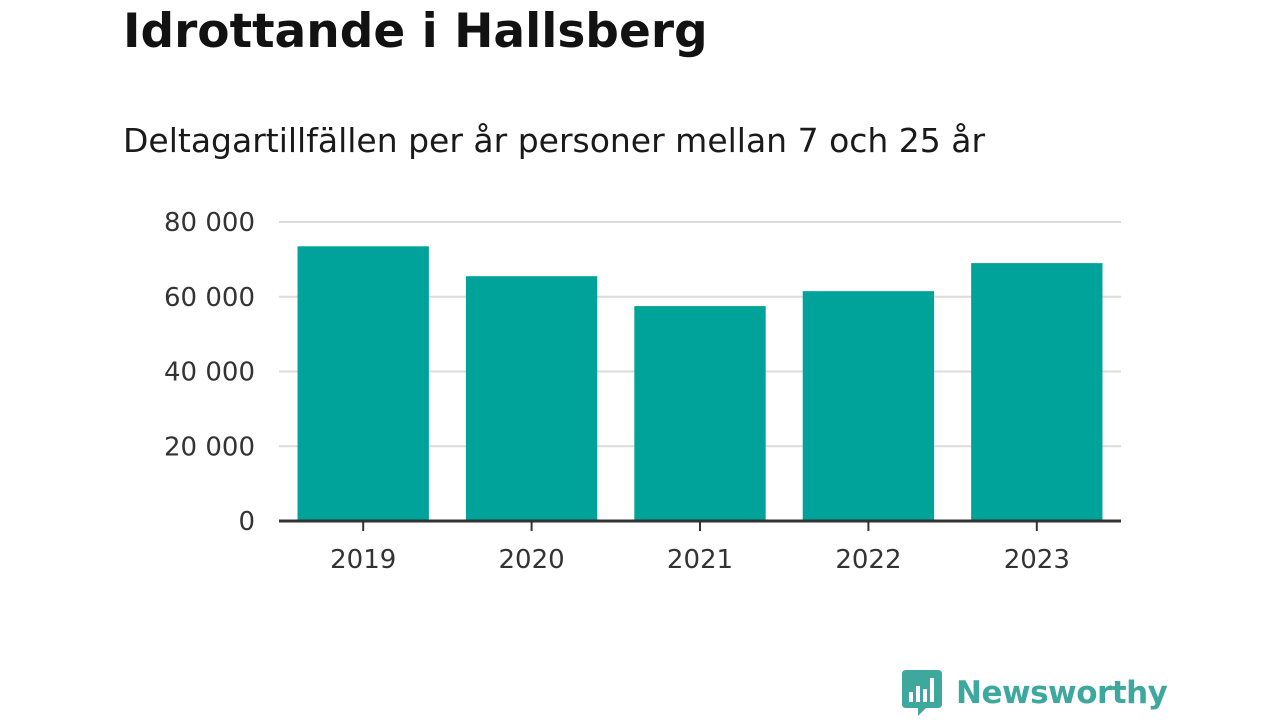 This screenshot has width=1280, height=720. I want to click on brand-logo: Newsworthy, so click(1034, 693).